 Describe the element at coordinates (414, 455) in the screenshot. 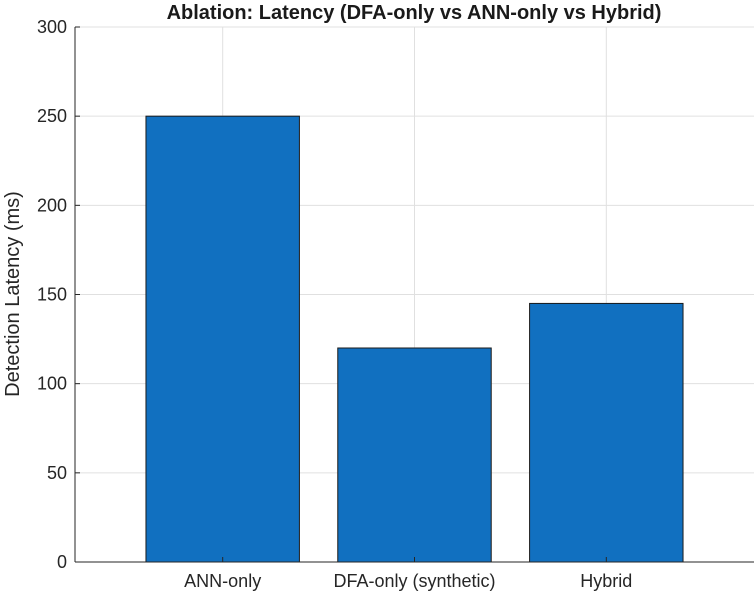

I see `bar-dfa-only-synthetic` at that location.